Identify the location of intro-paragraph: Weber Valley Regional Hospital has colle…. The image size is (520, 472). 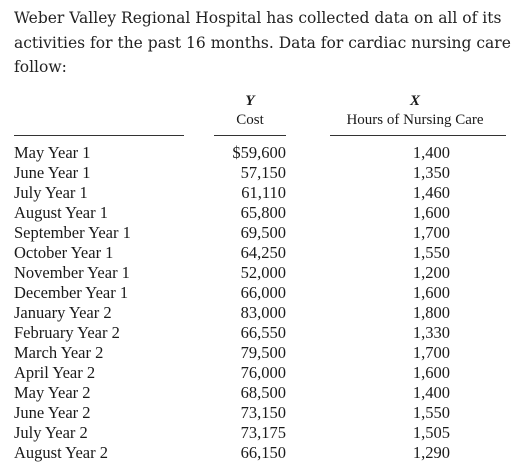
(262, 42).